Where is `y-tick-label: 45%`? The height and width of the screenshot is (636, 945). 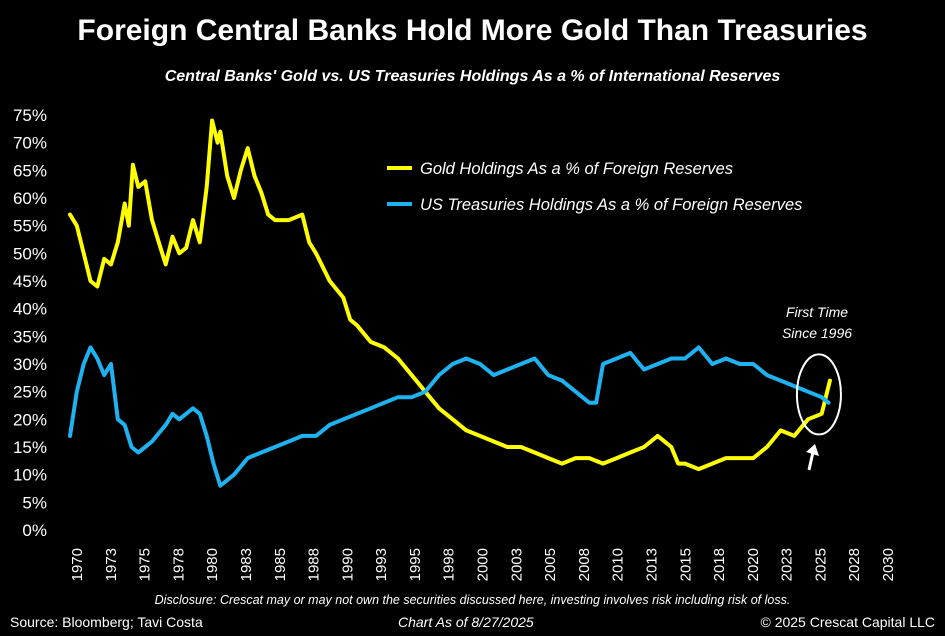 y-tick-label: 45% is located at coordinates (30, 281).